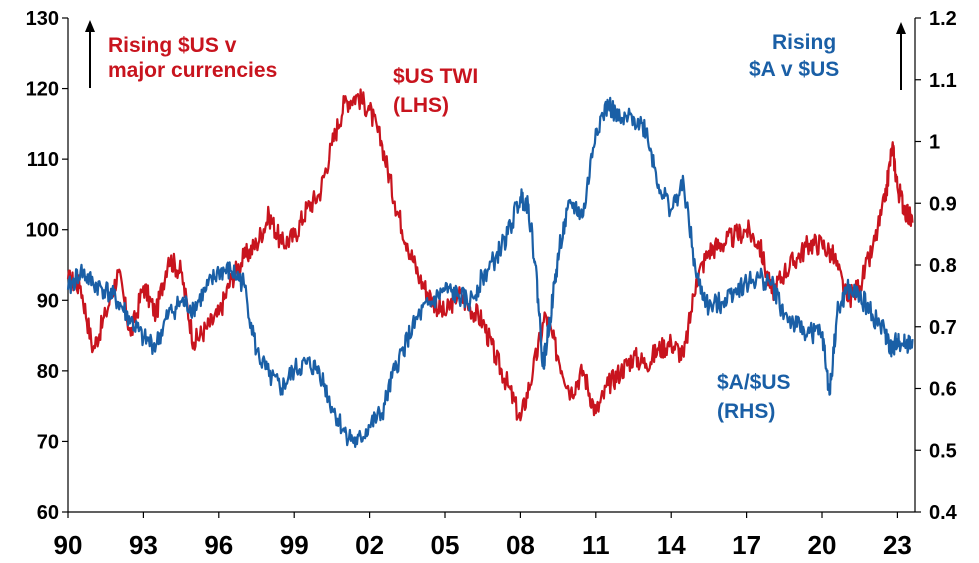 The width and height of the screenshot is (979, 563). Describe the element at coordinates (192, 70) in the screenshot. I see `annotation-rising-us-line2: major currencies` at that location.